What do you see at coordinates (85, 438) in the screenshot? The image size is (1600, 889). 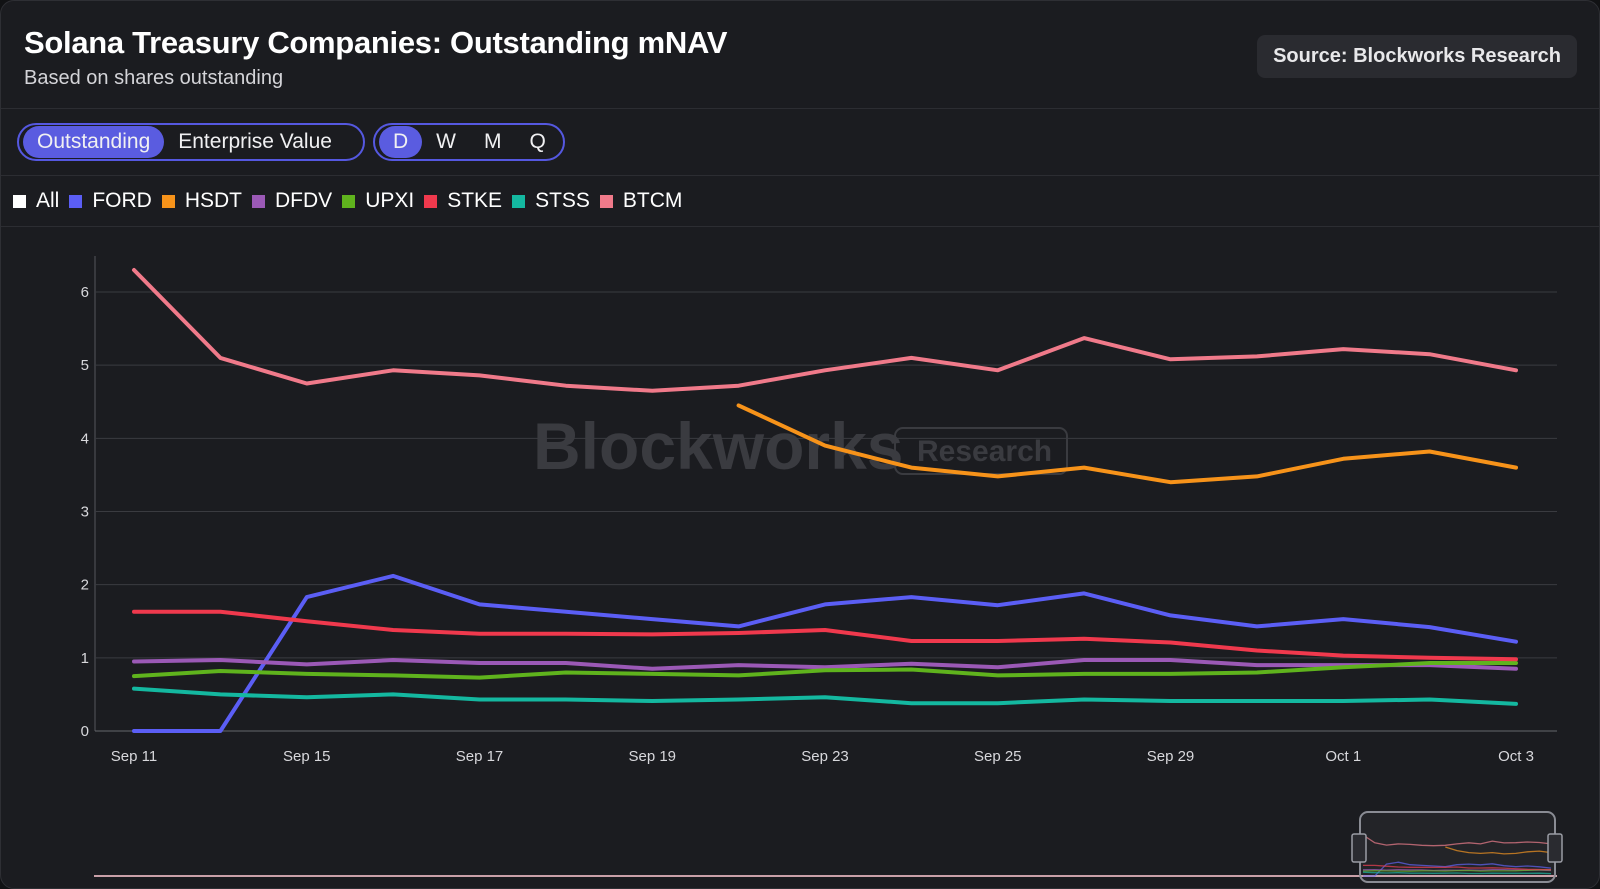 I see `y-tick-label: 4` at bounding box center [85, 438].